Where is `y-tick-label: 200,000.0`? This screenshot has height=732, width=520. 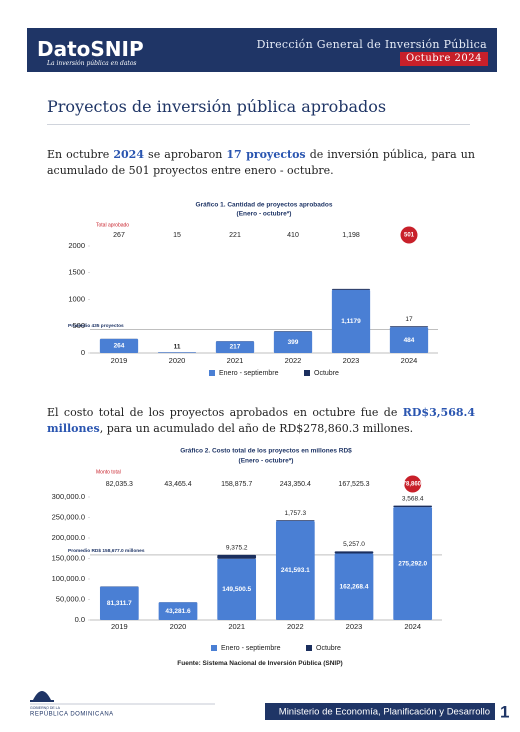 y-tick-label: 200,000.0 is located at coordinates (68, 537).